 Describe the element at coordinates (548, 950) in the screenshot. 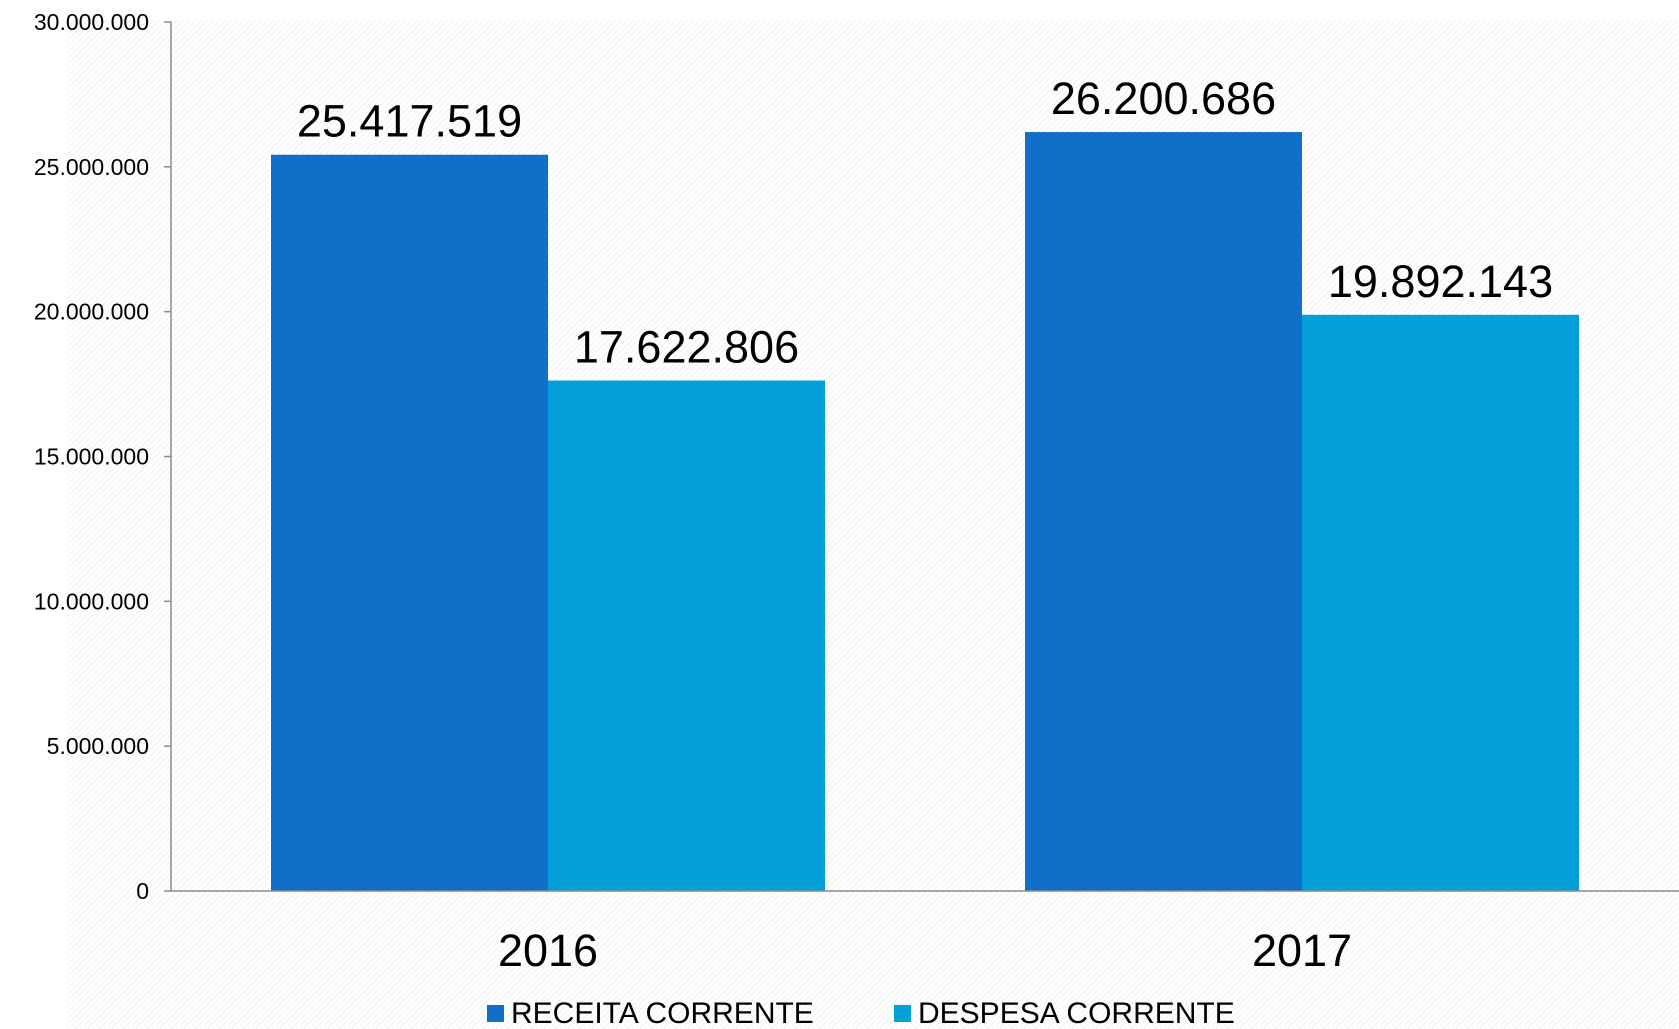

I see `x-category-label: 2016` at that location.